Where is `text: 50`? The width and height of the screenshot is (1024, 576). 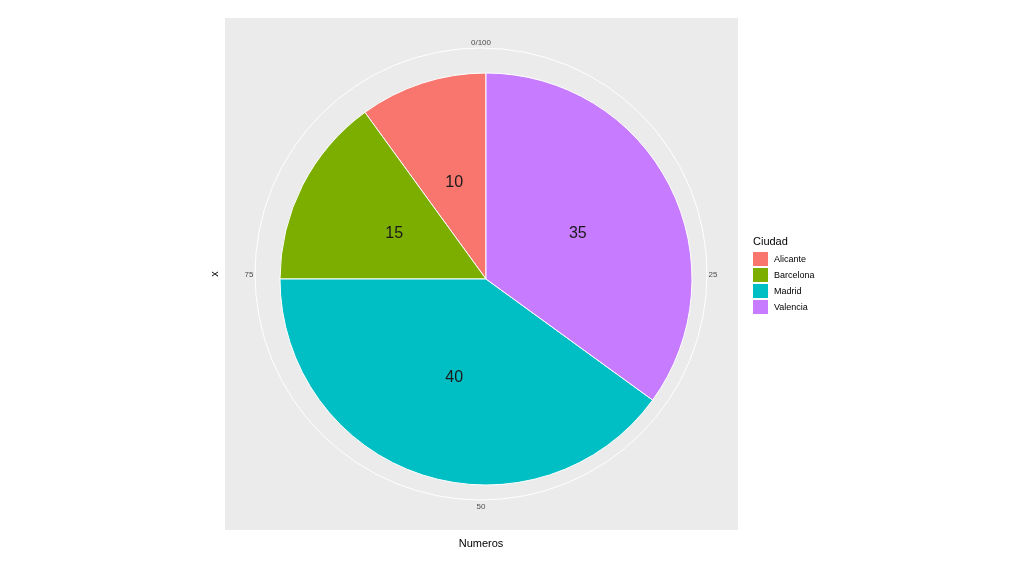 text: 50 is located at coordinates (481, 506).